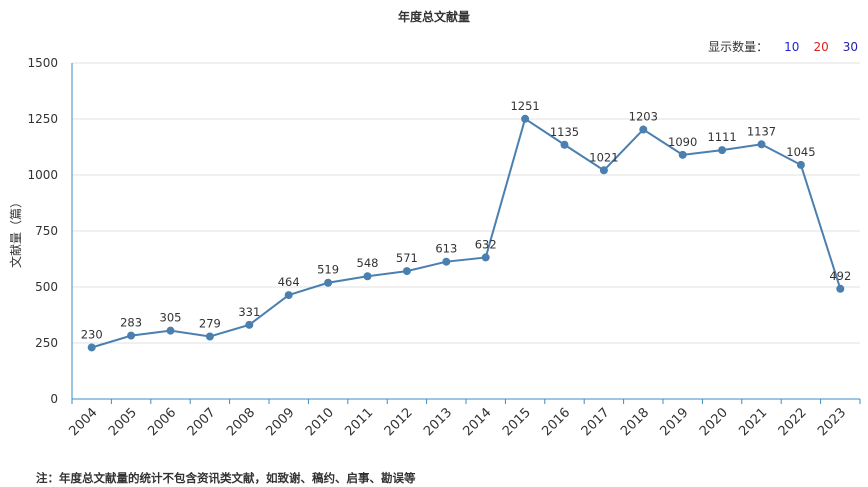  Describe the element at coordinates (123, 422) in the screenshot. I see `x-tick-label: 2005` at that location.